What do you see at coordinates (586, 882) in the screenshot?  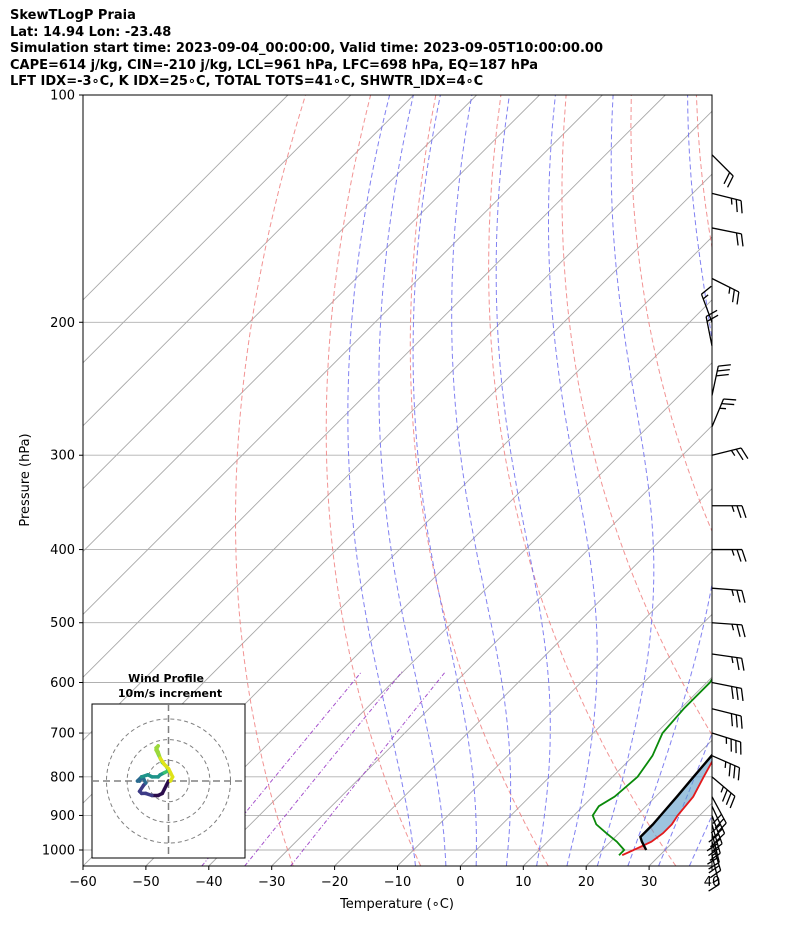 I see `x-tick-label: 20` at bounding box center [586, 882].